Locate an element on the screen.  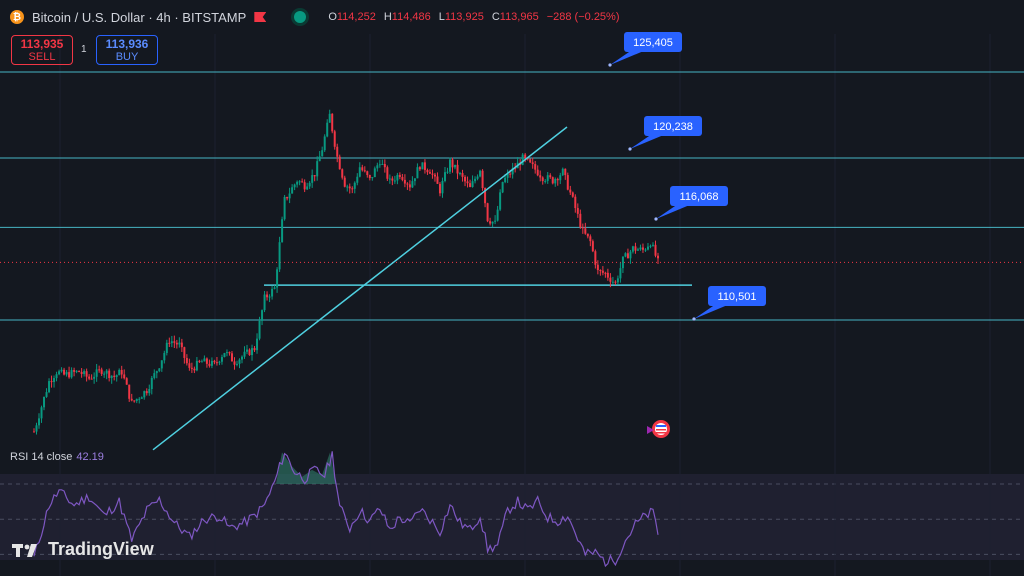
flag-icon is located at coordinates (260, 17).